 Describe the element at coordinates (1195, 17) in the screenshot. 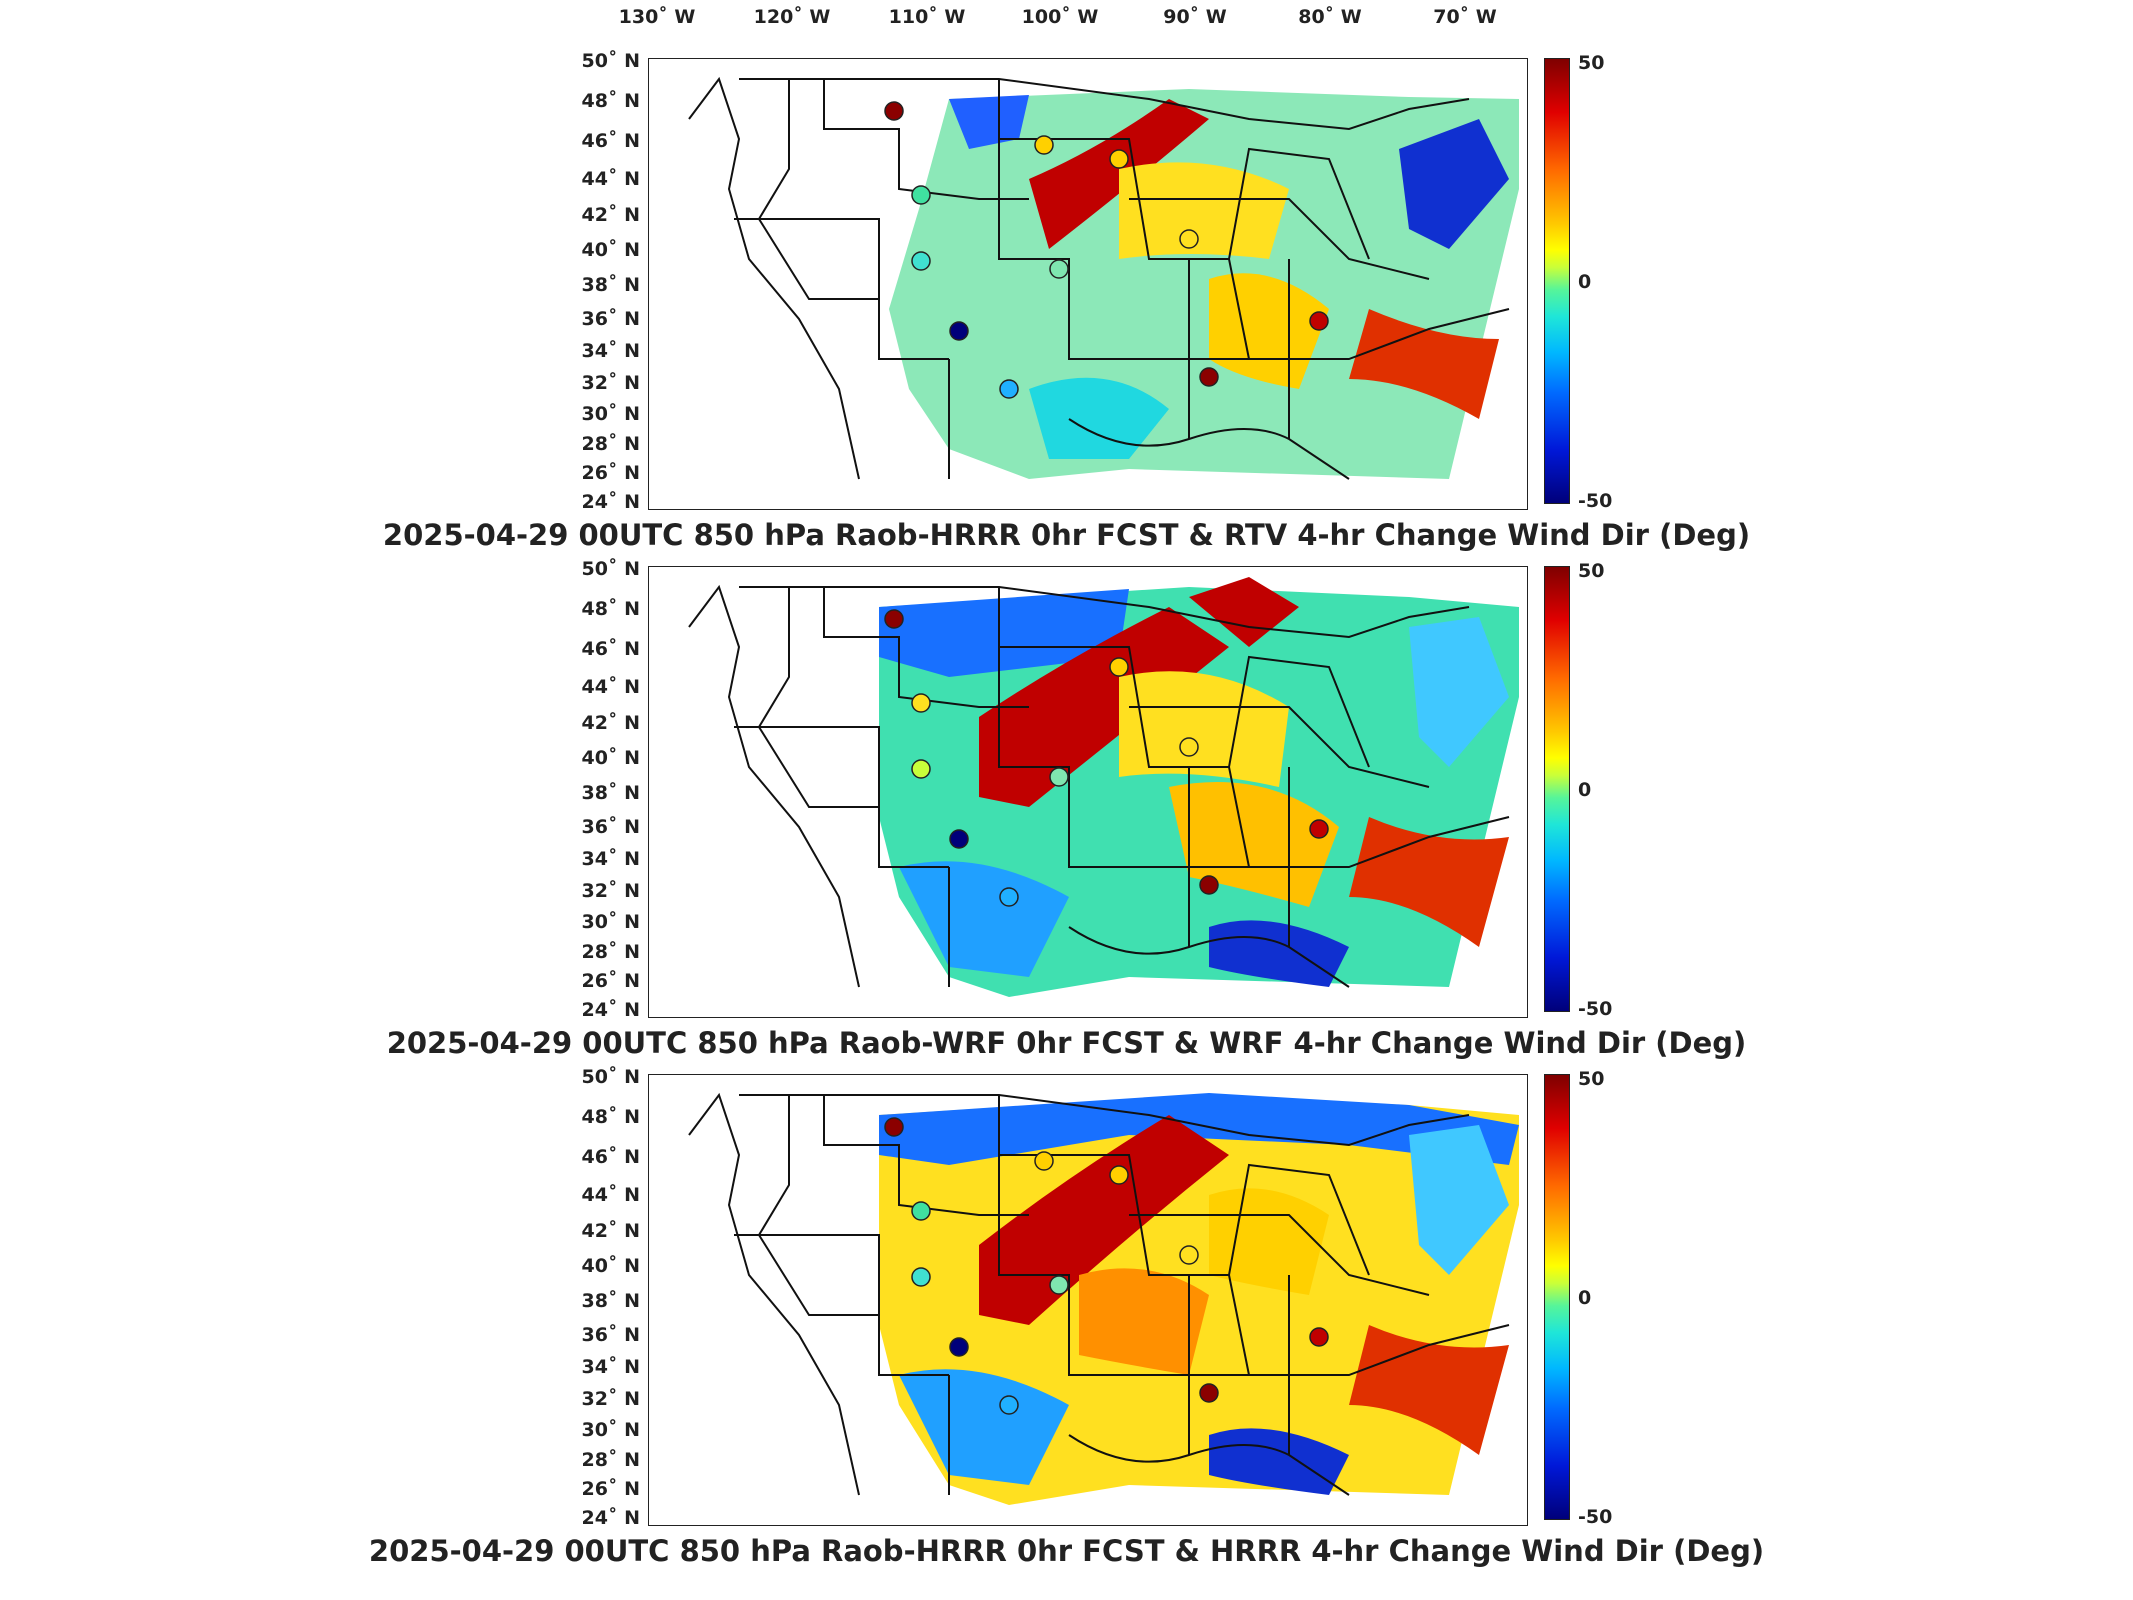

I see `lon-tick: 90˚ W` at that location.